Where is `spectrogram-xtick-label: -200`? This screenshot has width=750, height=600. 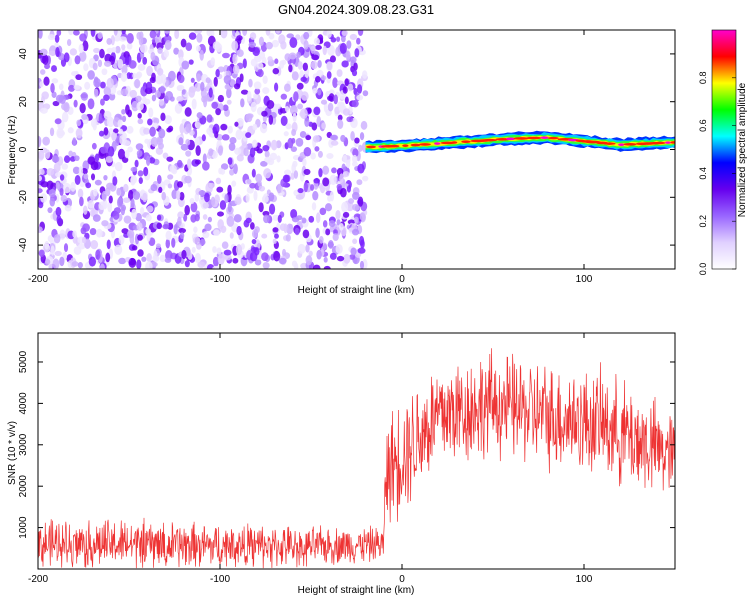
spectrogram-xtick-label: -200 is located at coordinates (38, 279).